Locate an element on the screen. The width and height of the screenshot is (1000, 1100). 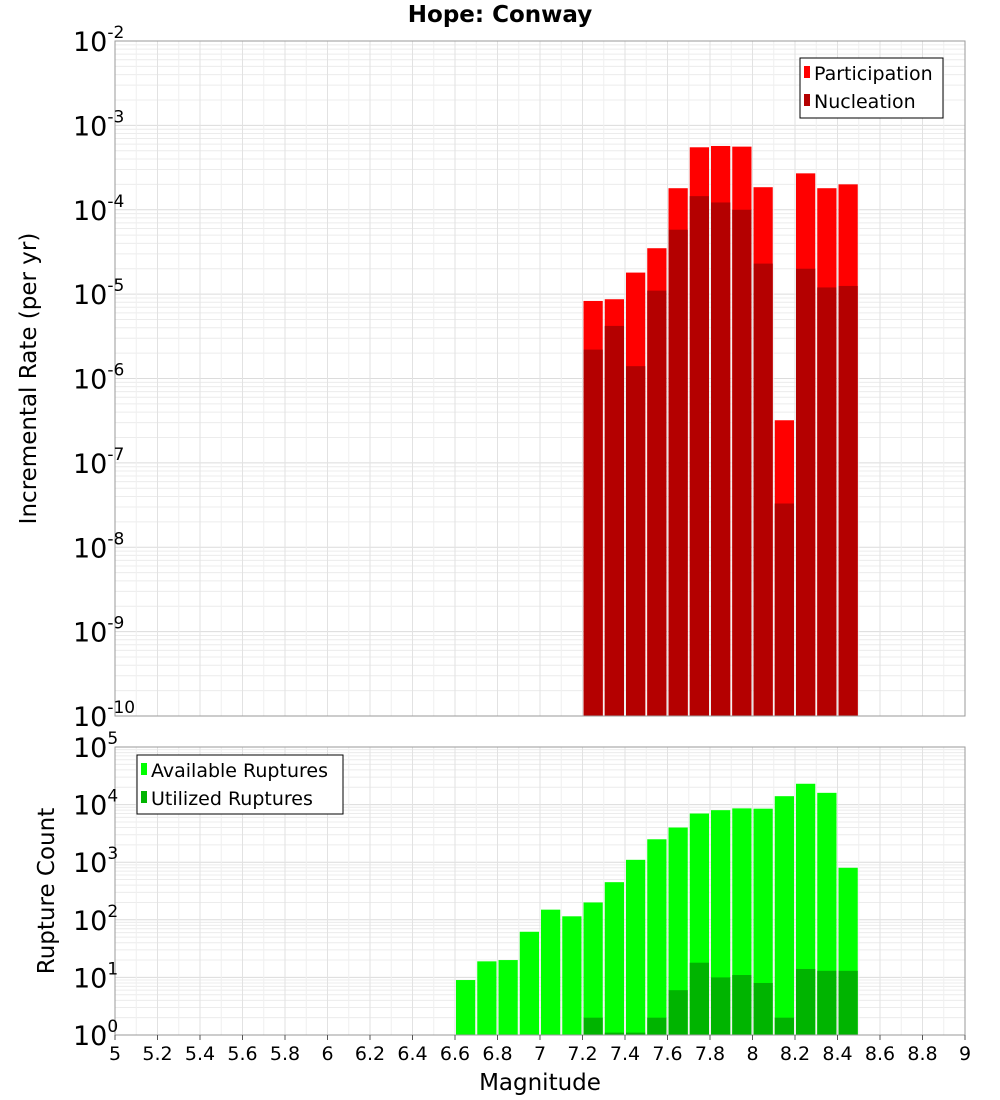
y-tick-label: 10³ is located at coordinates (95, 861).